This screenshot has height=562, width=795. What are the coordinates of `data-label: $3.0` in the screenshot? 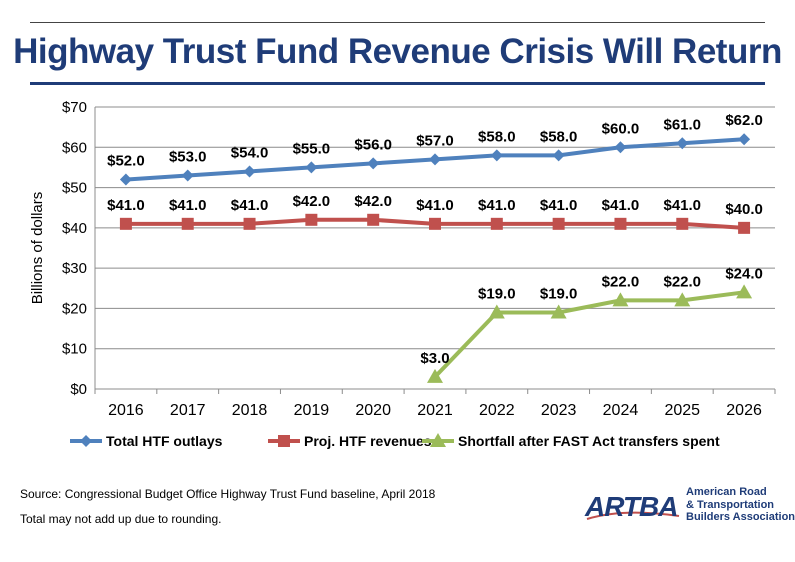 It's located at (434, 358).